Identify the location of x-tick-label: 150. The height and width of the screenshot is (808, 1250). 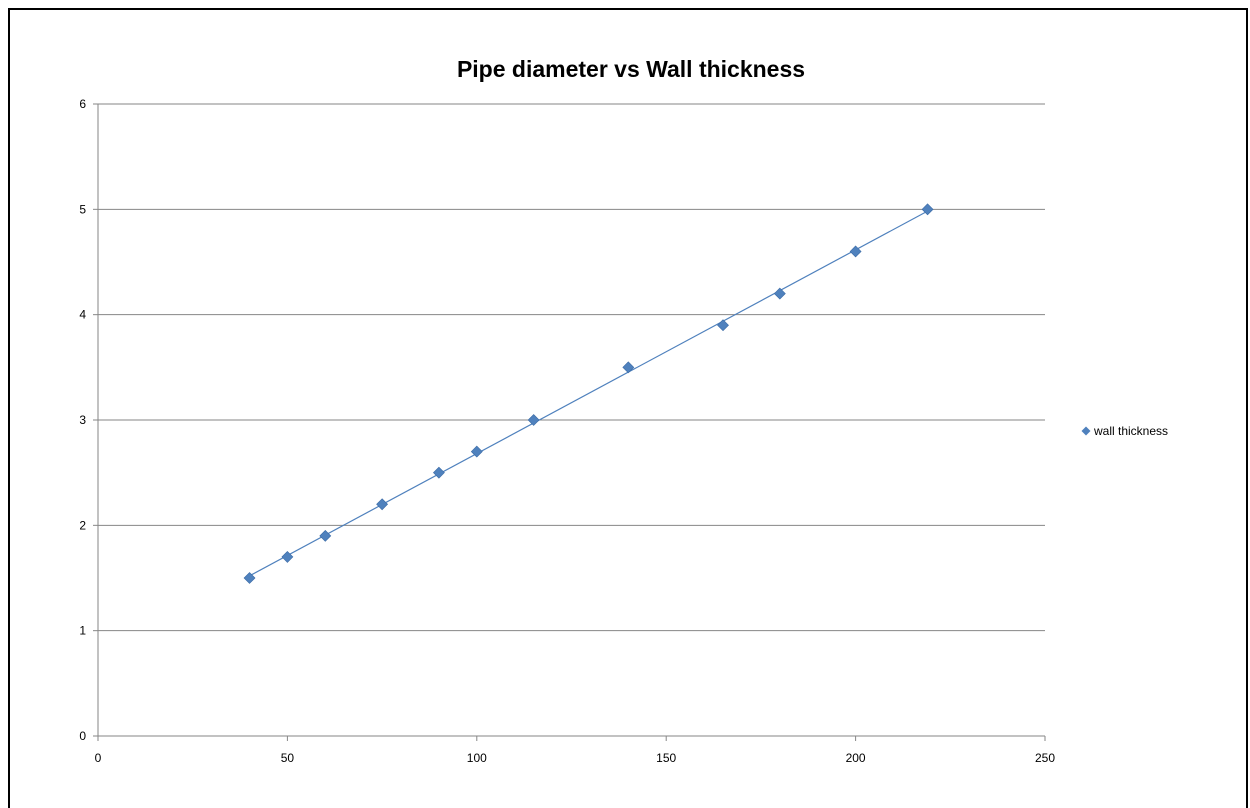
(666, 758).